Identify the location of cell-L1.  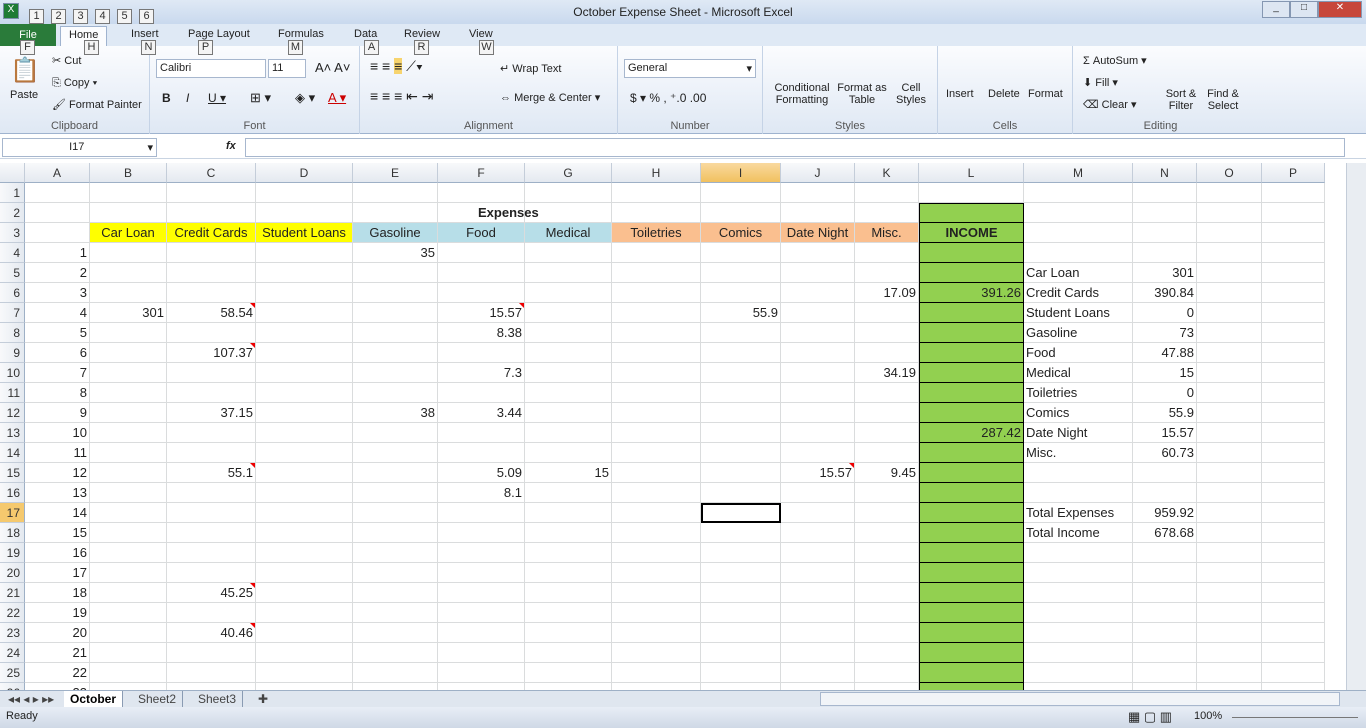
(971, 193).